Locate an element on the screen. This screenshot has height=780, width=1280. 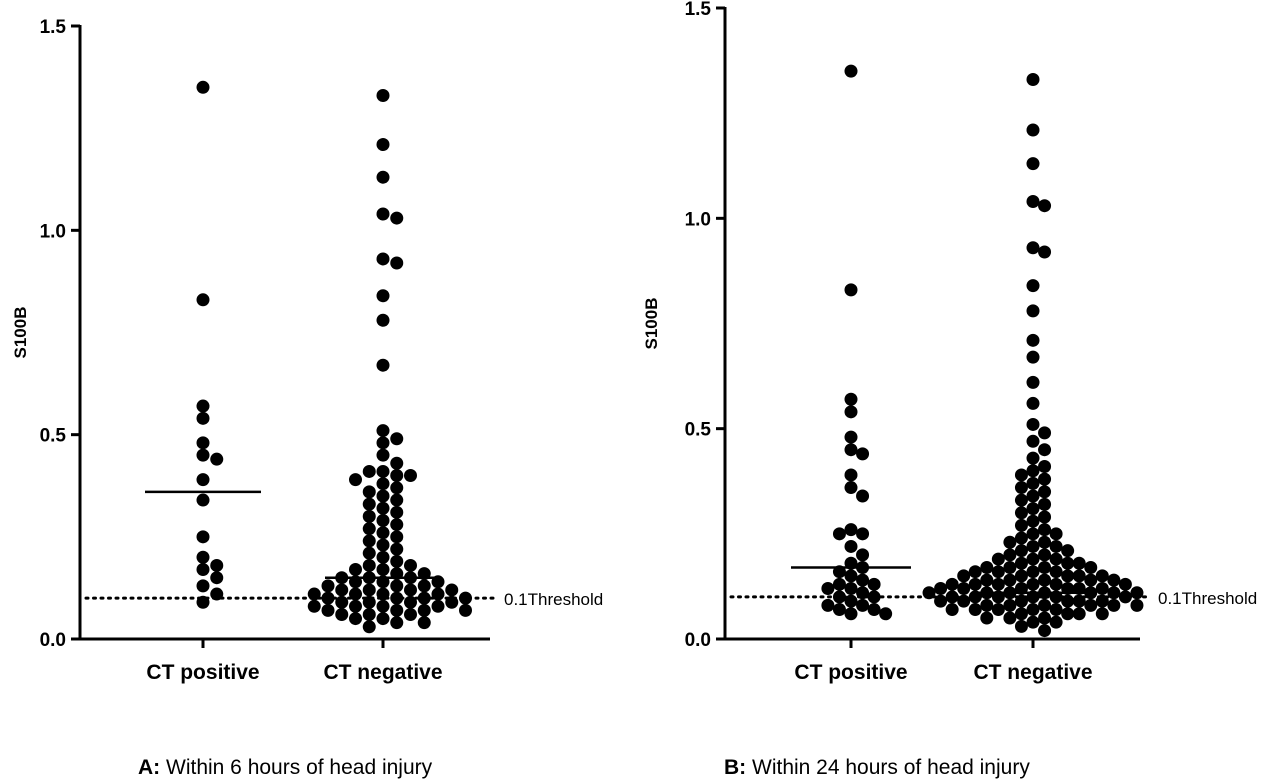
caption-a-text: Within 6 hours of head injury is located at coordinates (296, 767).